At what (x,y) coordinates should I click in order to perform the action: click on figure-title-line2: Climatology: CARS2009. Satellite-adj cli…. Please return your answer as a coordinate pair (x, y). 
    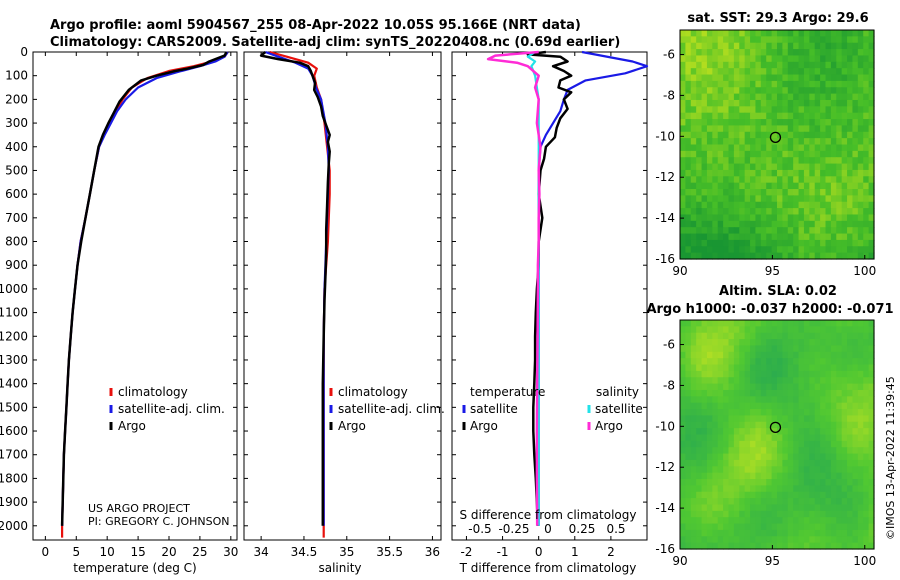
    Looking at the image, I should click on (335, 42).